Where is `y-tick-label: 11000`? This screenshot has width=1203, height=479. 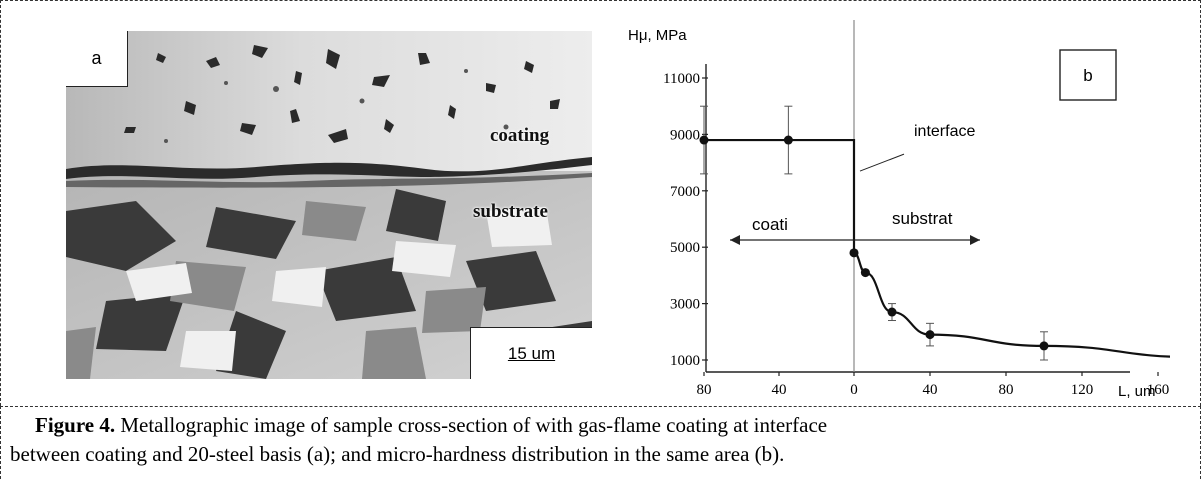
y-tick-label: 11000 is located at coordinates (681, 79).